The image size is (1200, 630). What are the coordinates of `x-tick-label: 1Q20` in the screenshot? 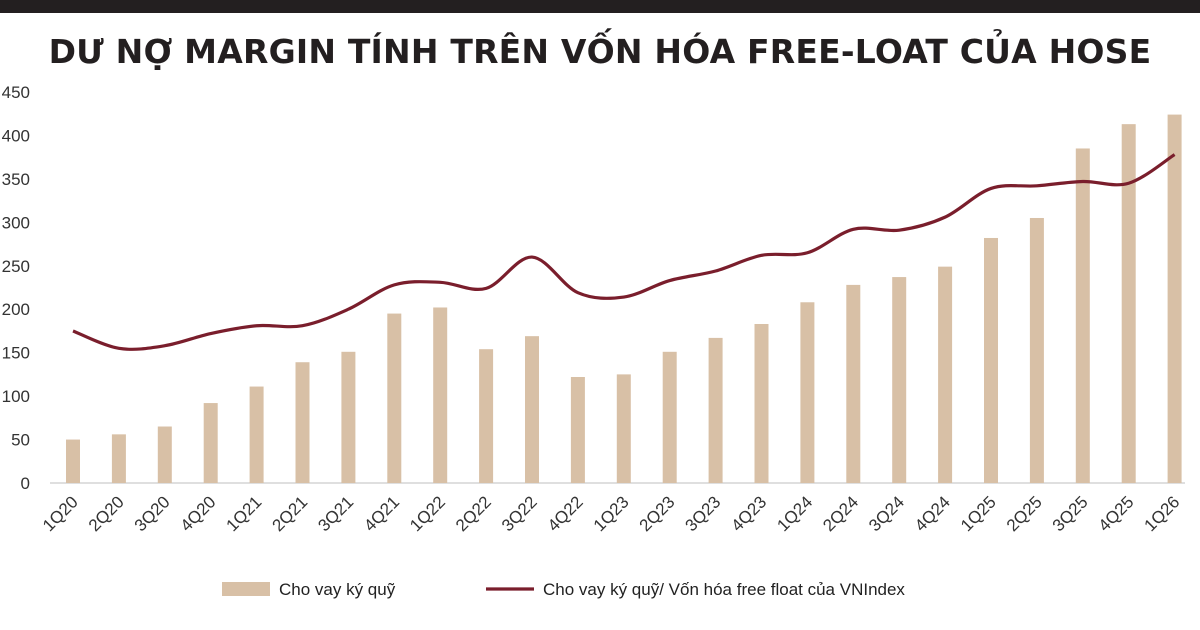 It's located at (60, 513).